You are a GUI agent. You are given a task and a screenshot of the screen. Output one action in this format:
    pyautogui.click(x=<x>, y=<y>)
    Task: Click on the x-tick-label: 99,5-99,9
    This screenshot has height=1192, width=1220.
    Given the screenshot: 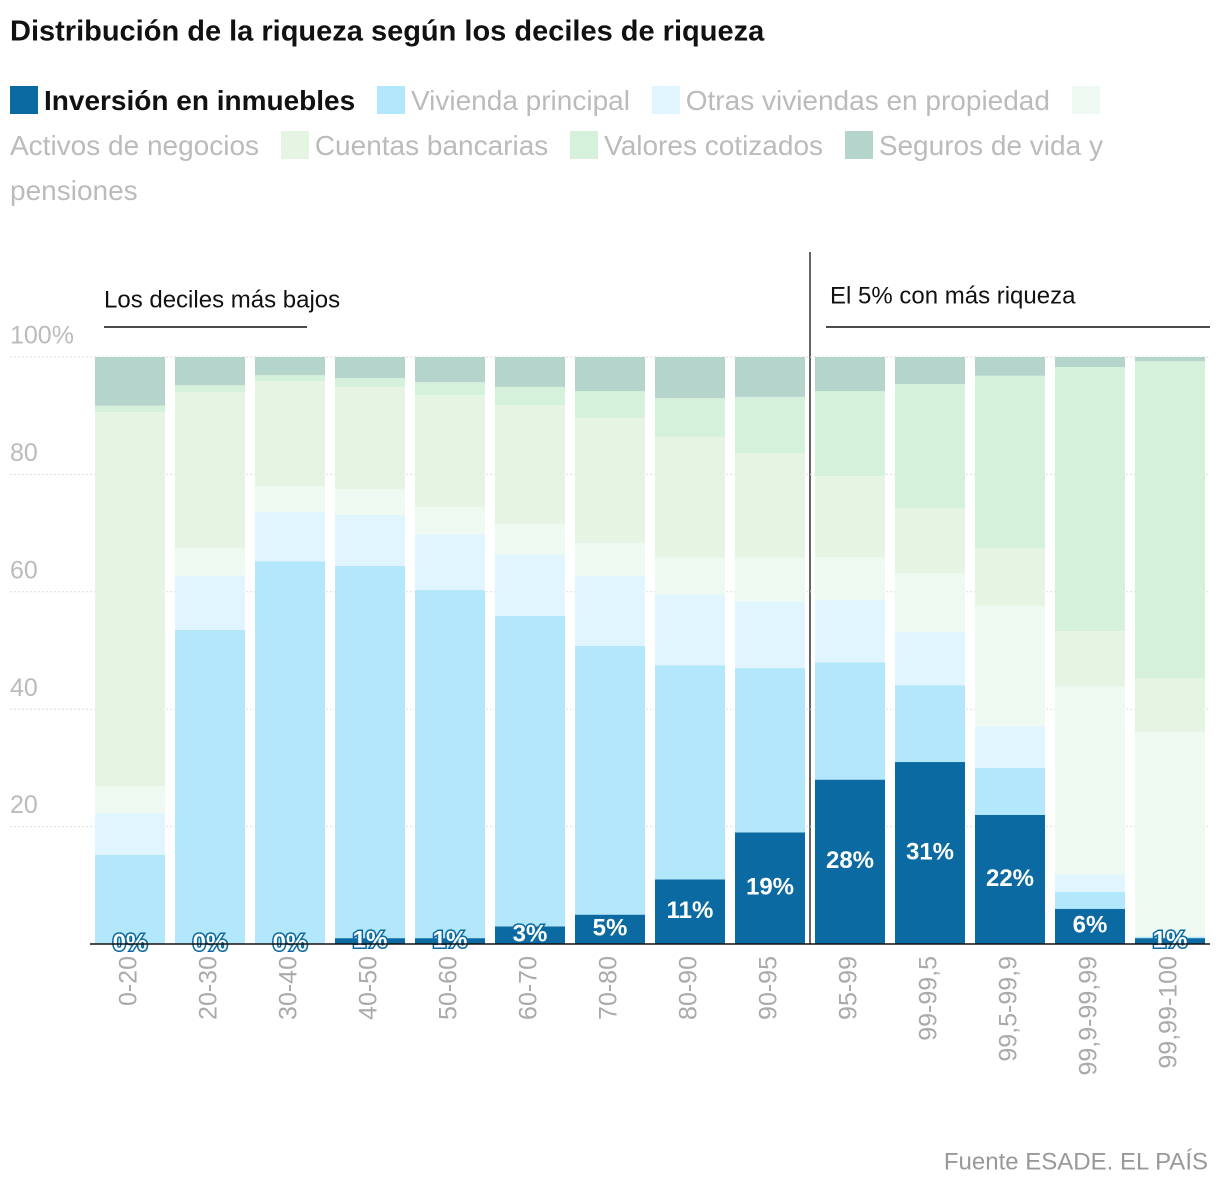 What is the action you would take?
    pyautogui.click(x=1009, y=1009)
    